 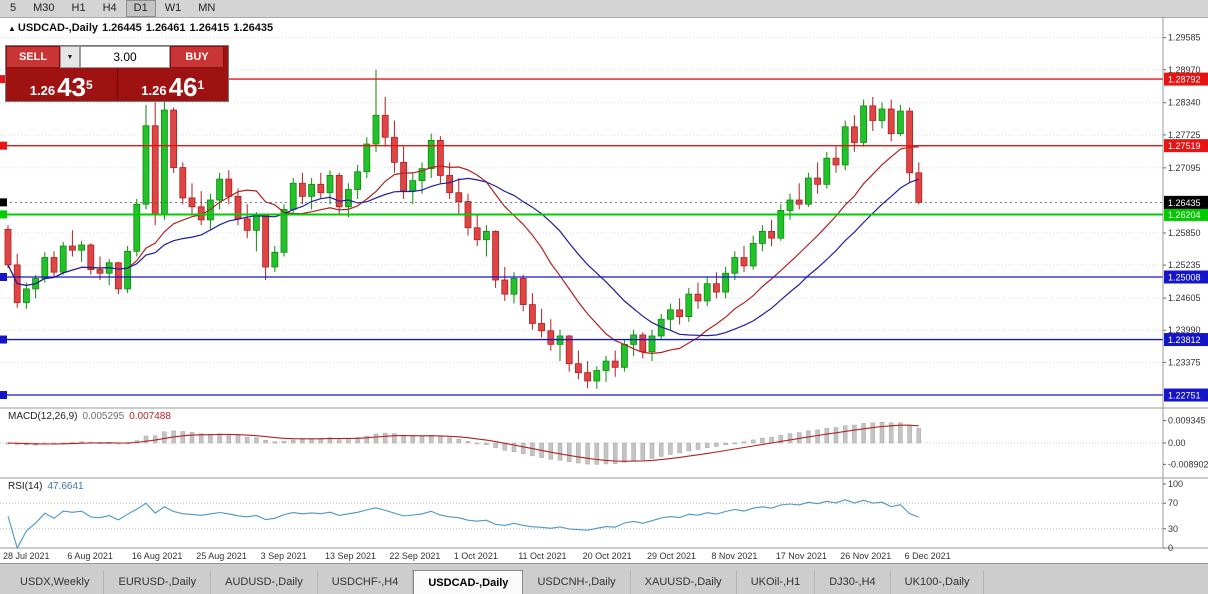 I want to click on tab-usdcnh-daily: USDCNH-,Daily, so click(x=577, y=582).